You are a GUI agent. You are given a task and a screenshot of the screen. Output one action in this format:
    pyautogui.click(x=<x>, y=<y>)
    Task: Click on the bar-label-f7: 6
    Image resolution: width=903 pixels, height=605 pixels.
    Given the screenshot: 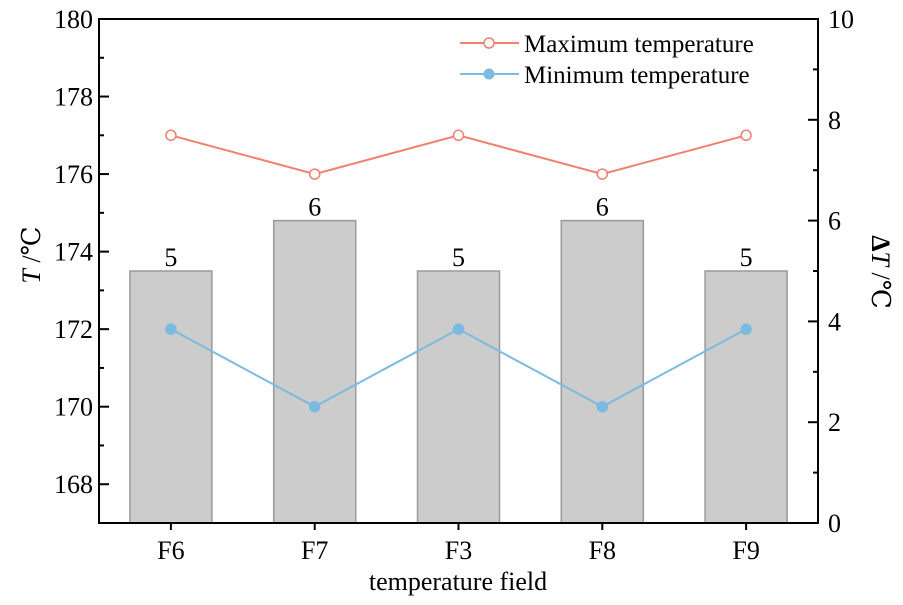 What is the action you would take?
    pyautogui.click(x=314, y=207)
    